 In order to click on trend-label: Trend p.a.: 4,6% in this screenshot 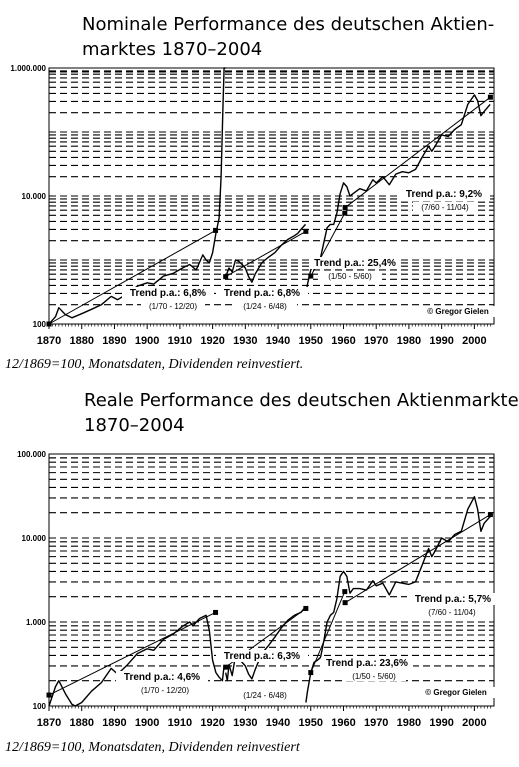, I will do `click(162, 677)`.